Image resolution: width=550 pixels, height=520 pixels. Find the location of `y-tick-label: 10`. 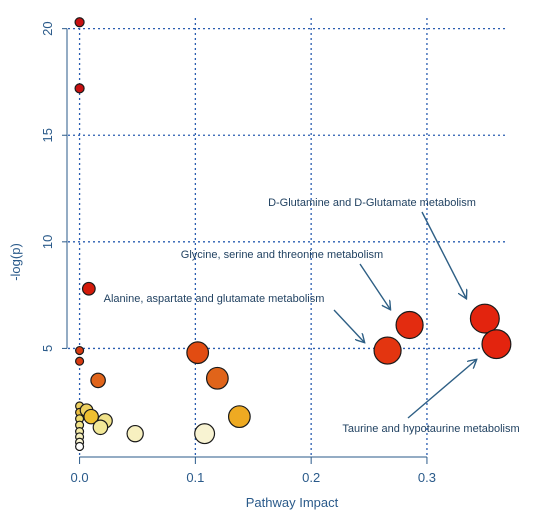

y-tick-label: 10 is located at coordinates (47, 242).